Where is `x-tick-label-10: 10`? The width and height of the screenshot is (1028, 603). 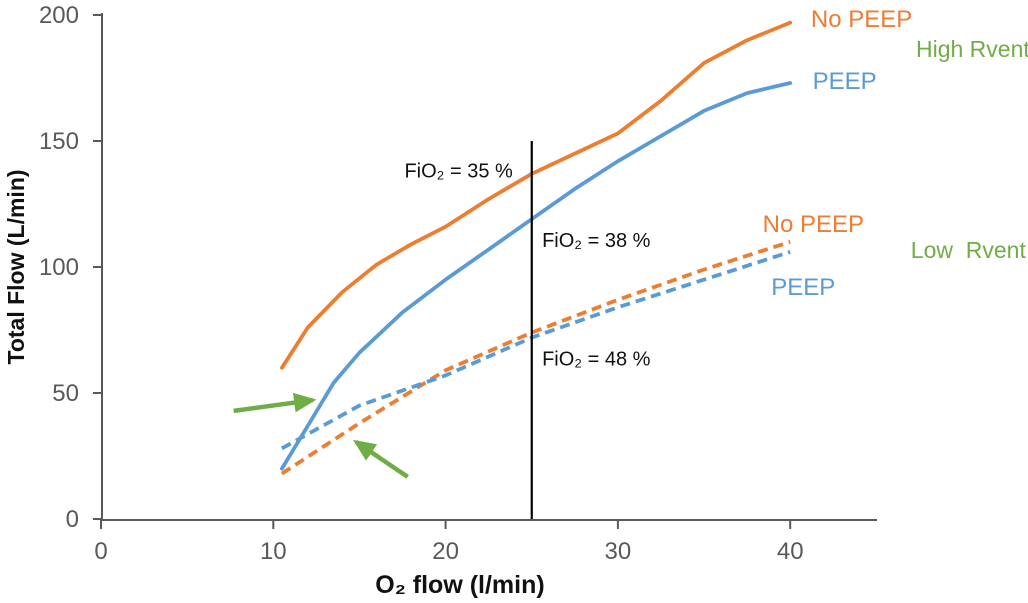
x-tick-label-10: 10 is located at coordinates (273, 551).